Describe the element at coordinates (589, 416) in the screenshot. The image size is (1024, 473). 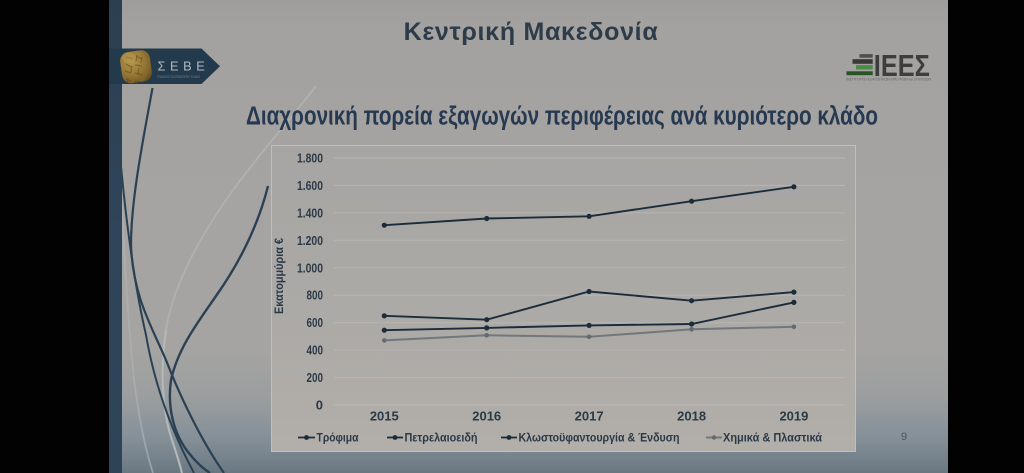
I see `svg-text: 2017` at that location.